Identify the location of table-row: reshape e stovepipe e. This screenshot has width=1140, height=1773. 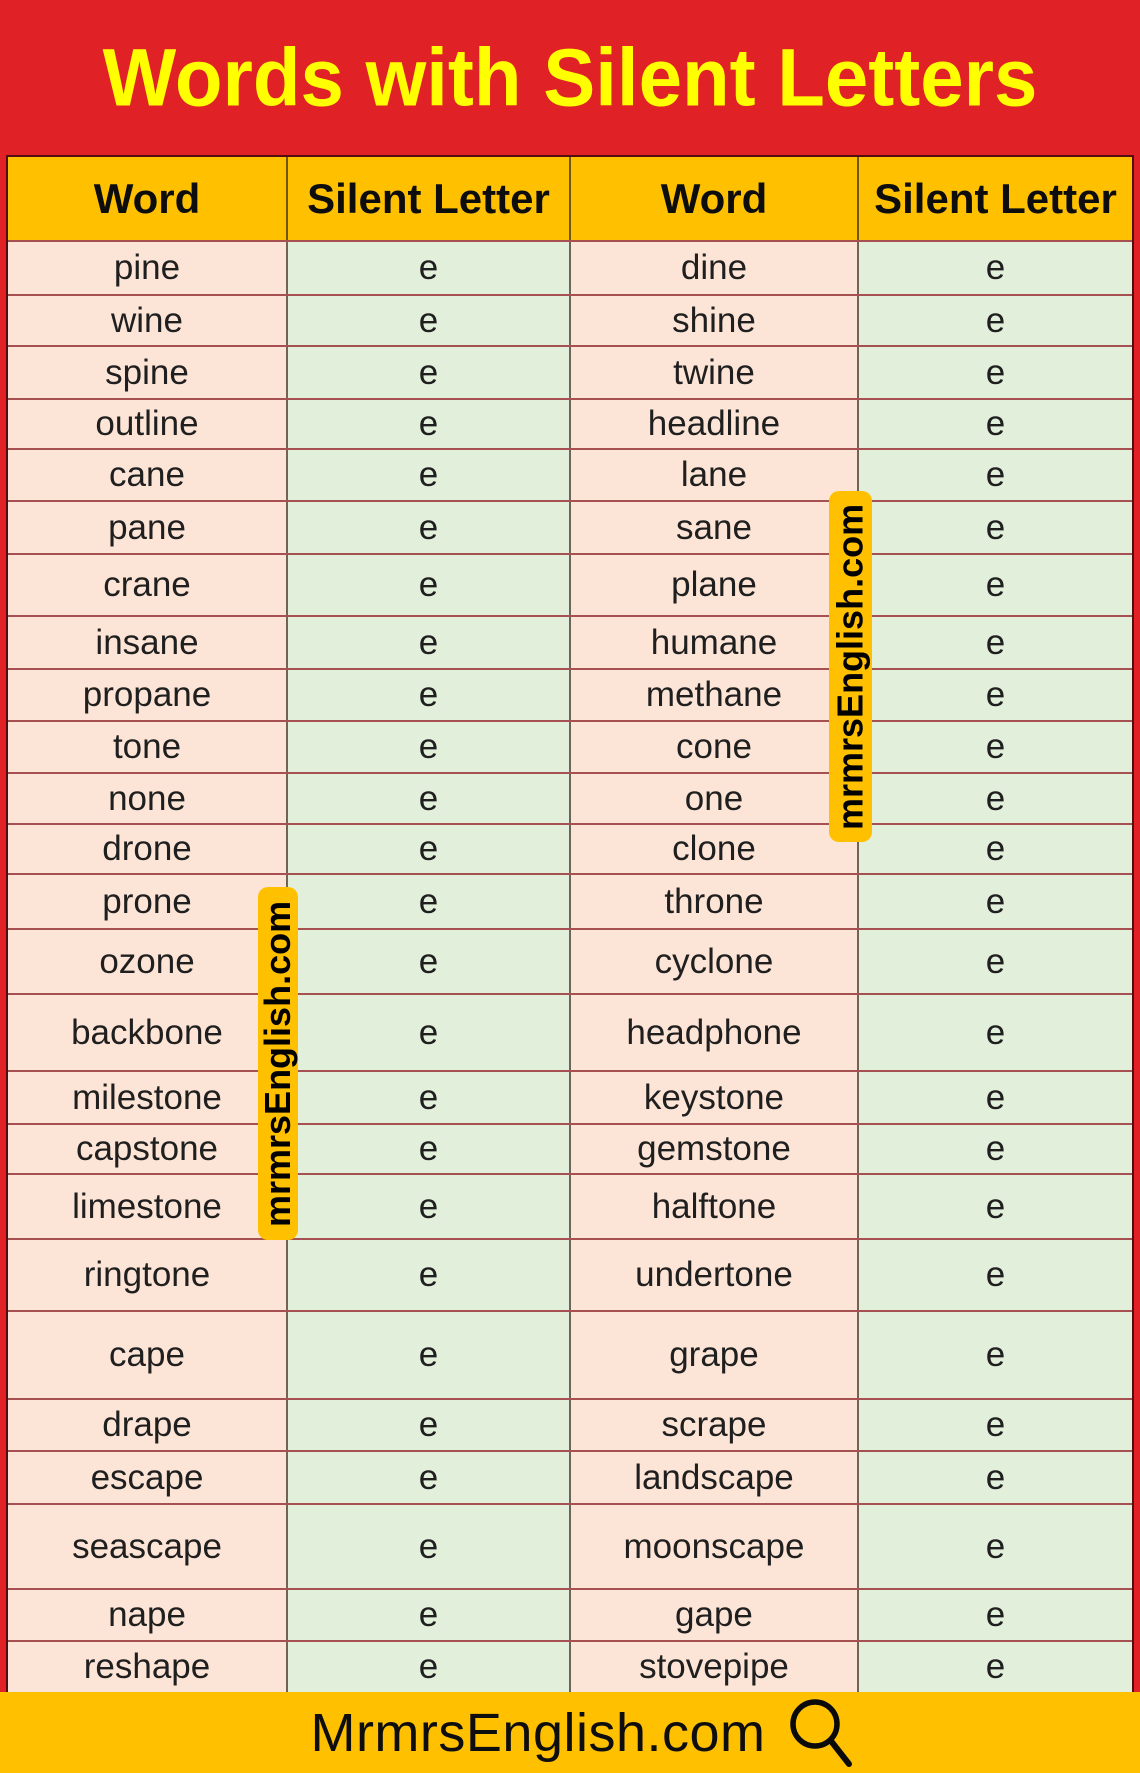
(570, 1666).